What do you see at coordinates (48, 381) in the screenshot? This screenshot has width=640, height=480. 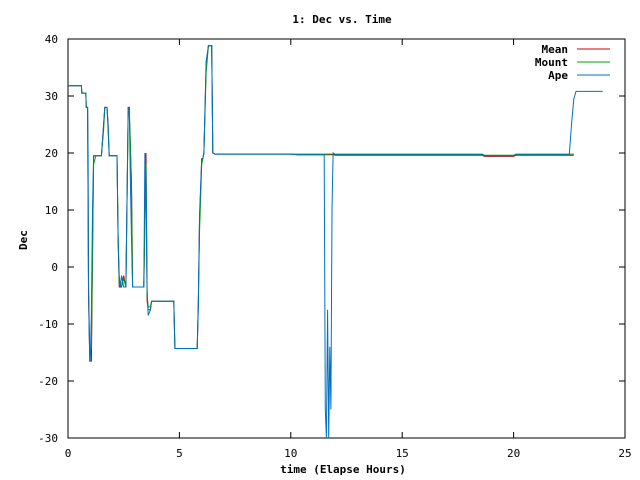 I see `y-tick-label: -20` at bounding box center [48, 381].